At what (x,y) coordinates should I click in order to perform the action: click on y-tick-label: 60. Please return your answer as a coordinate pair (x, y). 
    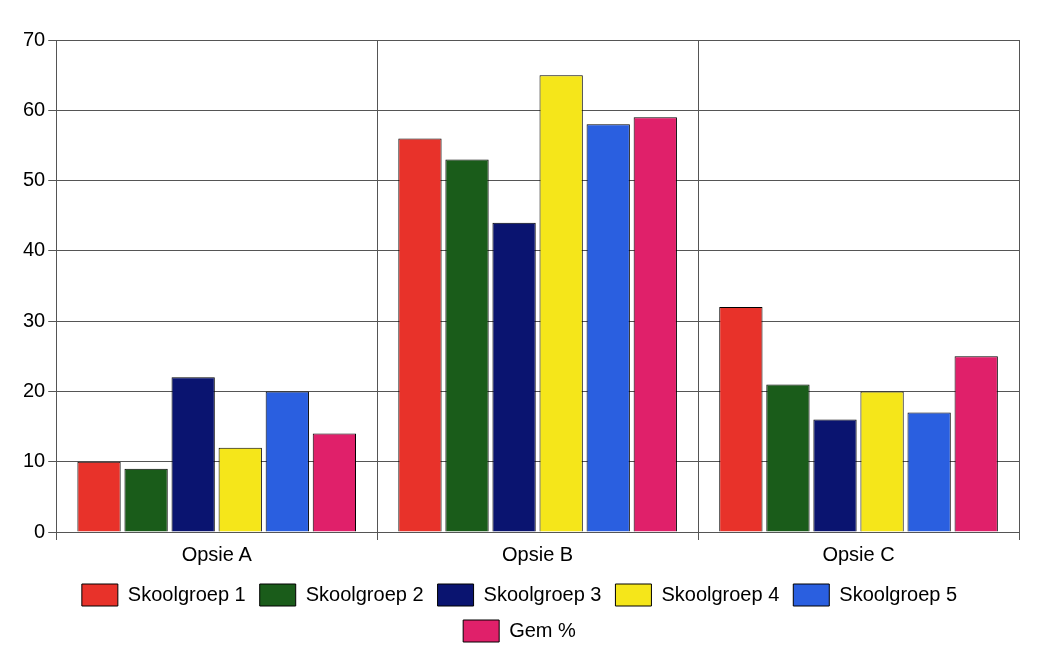
    Looking at the image, I should click on (34, 108).